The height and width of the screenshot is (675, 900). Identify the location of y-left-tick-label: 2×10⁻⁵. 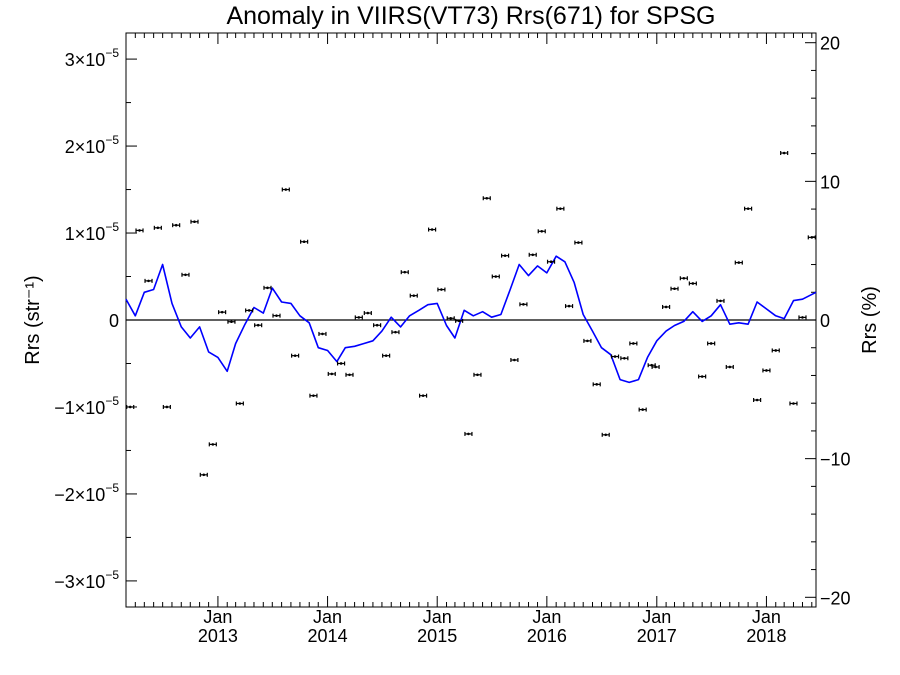
(92, 145).